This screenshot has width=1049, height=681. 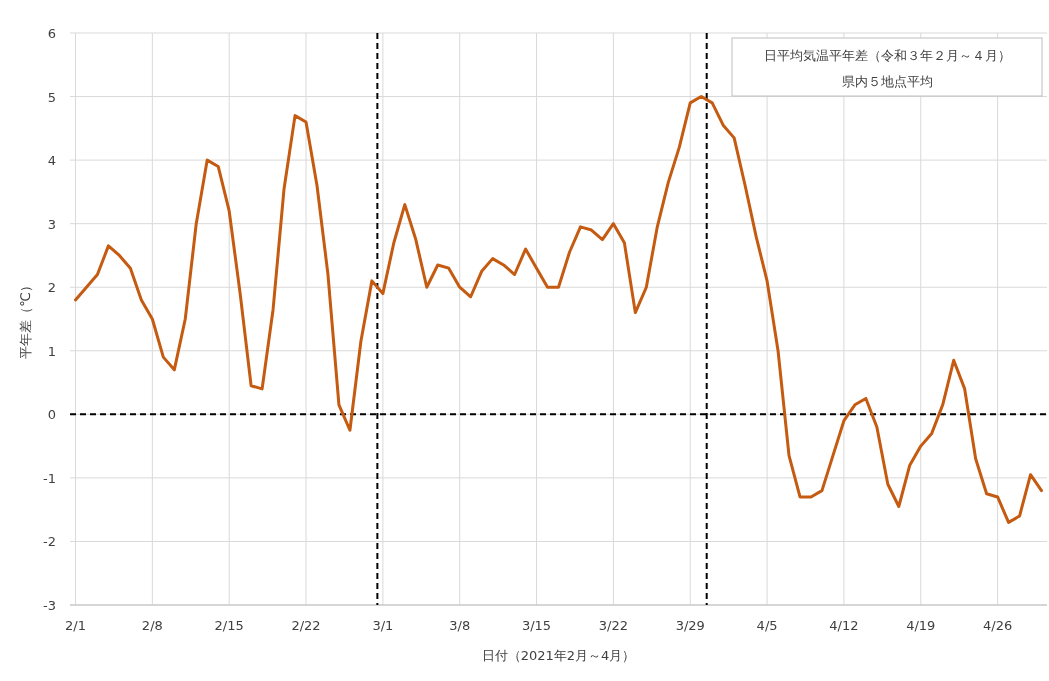 I want to click on y-tick-label: 2, so click(x=51, y=288).